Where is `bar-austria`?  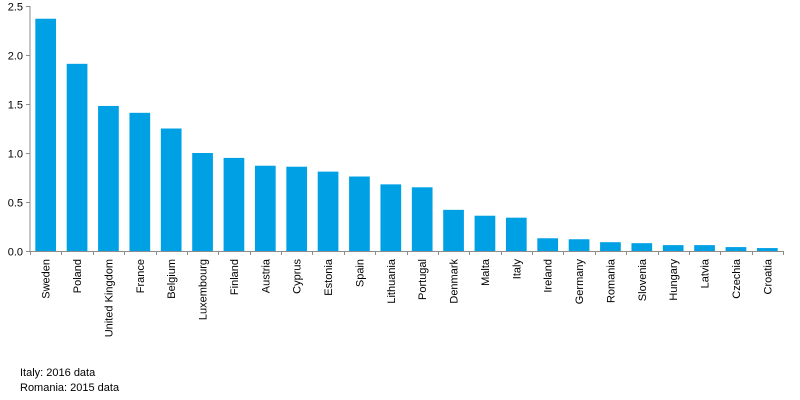 bar-austria is located at coordinates (265, 208).